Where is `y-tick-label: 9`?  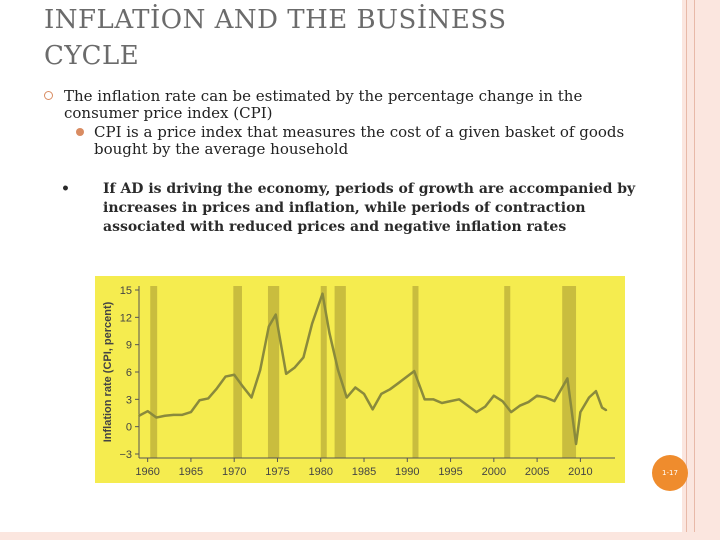 y-tick-label: 9 is located at coordinates (129, 346).